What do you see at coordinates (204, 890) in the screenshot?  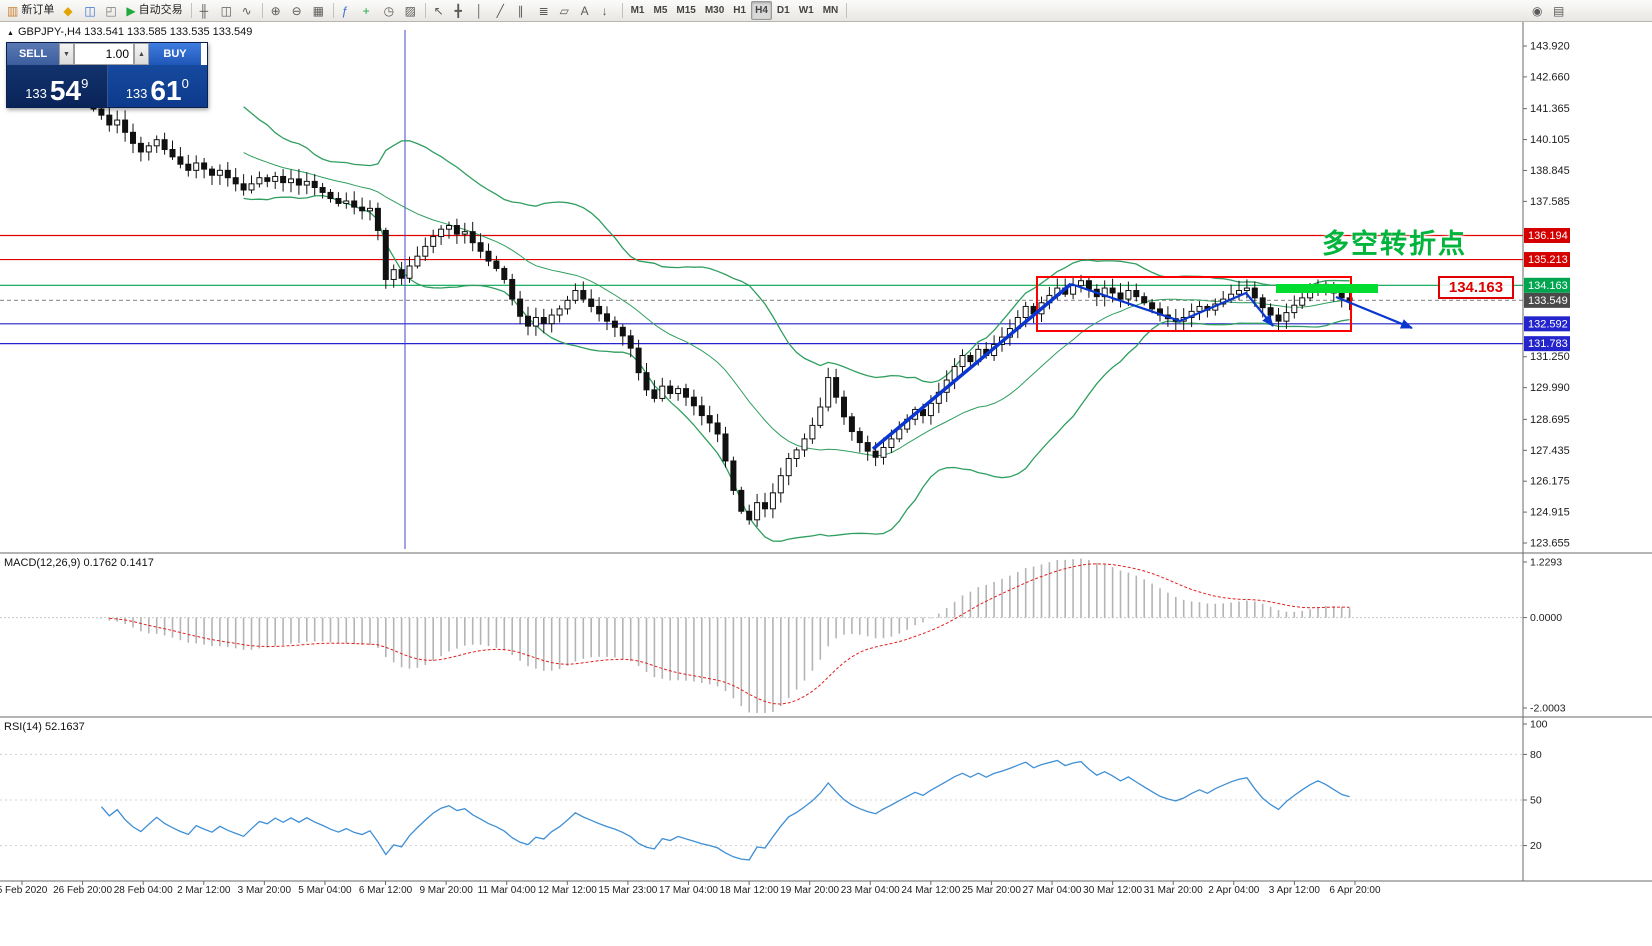 I see `svg-text: 2 Mar 12:00` at bounding box center [204, 890].